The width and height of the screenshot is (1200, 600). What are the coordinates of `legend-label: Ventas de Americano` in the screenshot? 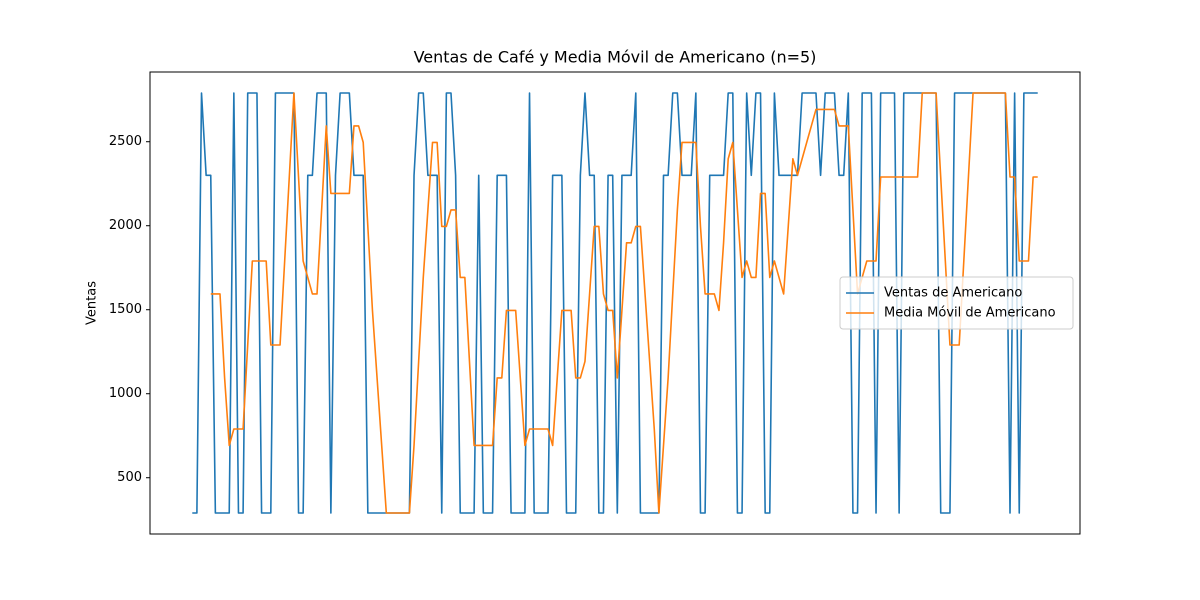 It's located at (953, 293).